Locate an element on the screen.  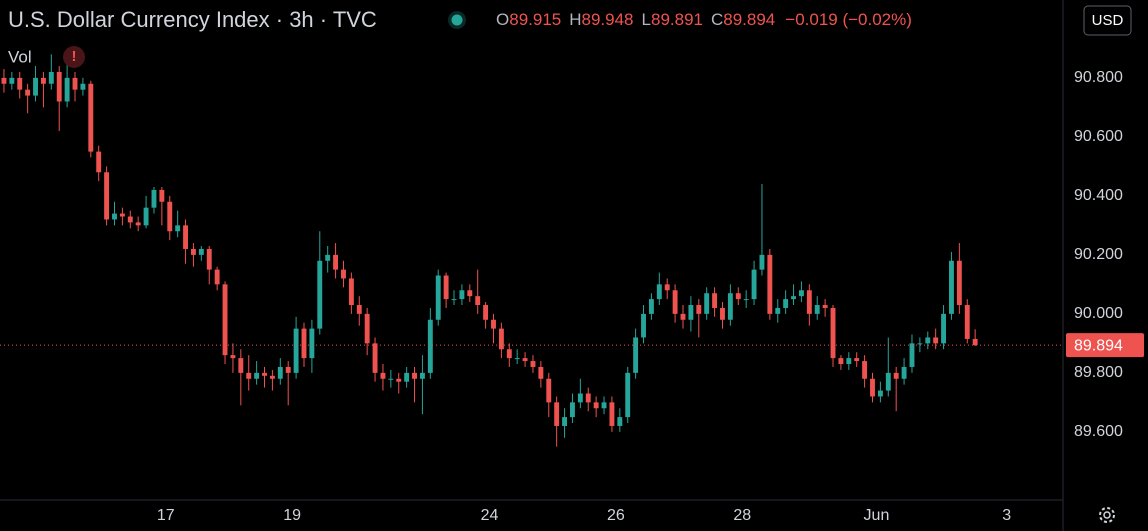
currency-button is located at coordinates (1107, 20).